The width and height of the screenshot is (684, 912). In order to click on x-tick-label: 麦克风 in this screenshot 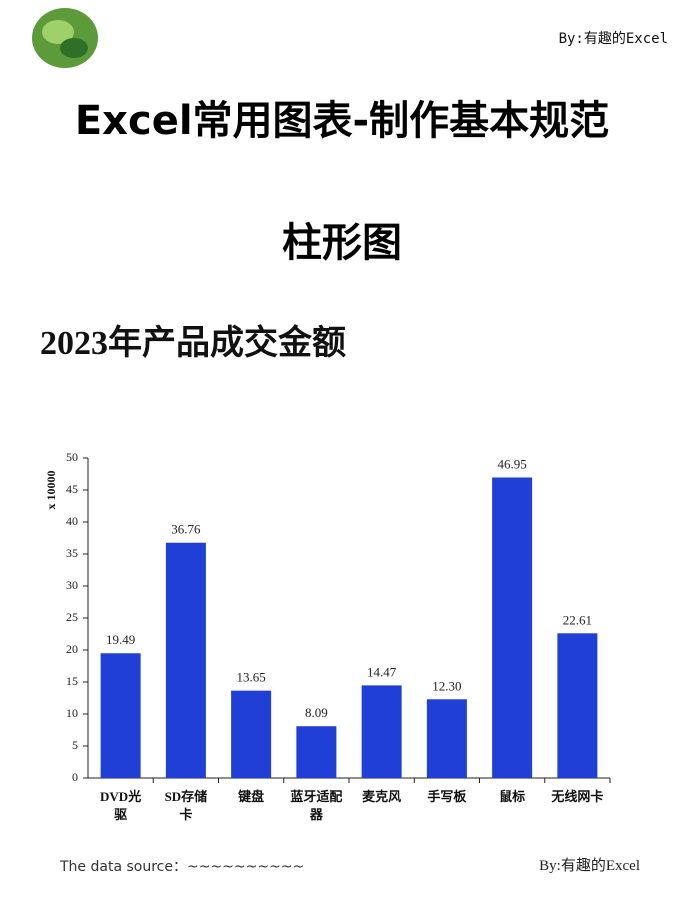, I will do `click(382, 796)`.